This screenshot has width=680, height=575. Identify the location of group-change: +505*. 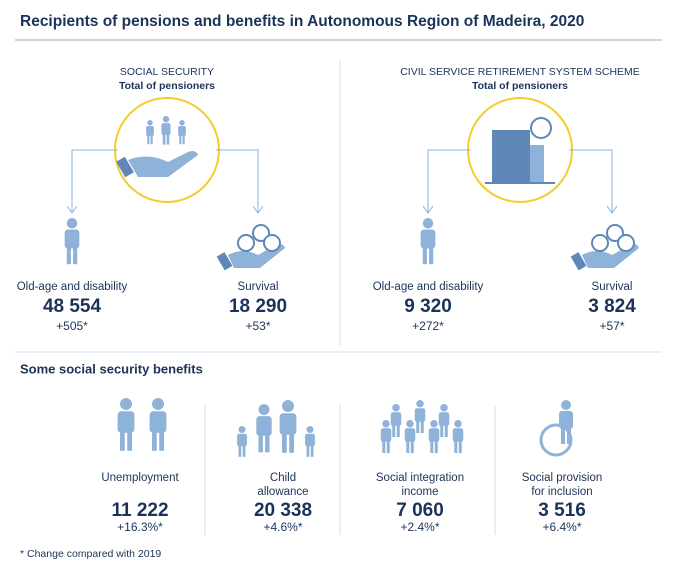
(72, 326).